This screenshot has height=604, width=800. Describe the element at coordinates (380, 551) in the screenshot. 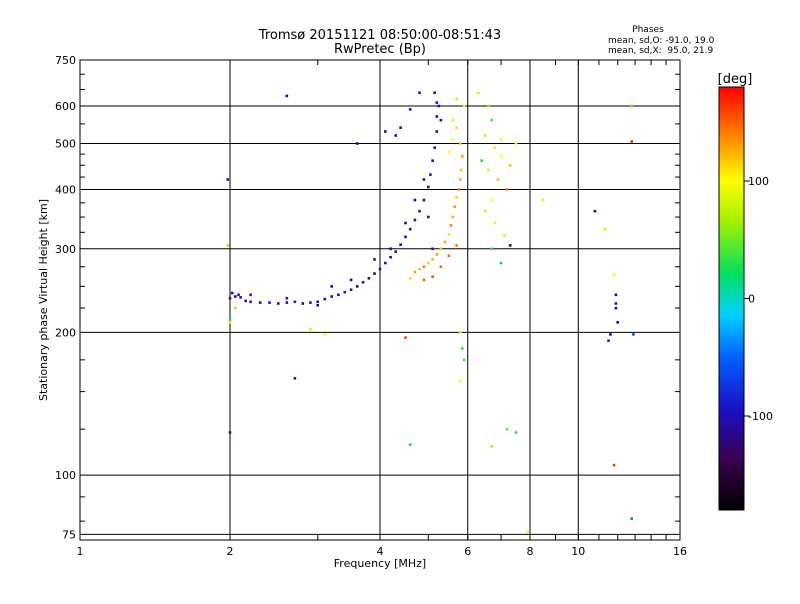

I see `x-tick-label: 4` at that location.